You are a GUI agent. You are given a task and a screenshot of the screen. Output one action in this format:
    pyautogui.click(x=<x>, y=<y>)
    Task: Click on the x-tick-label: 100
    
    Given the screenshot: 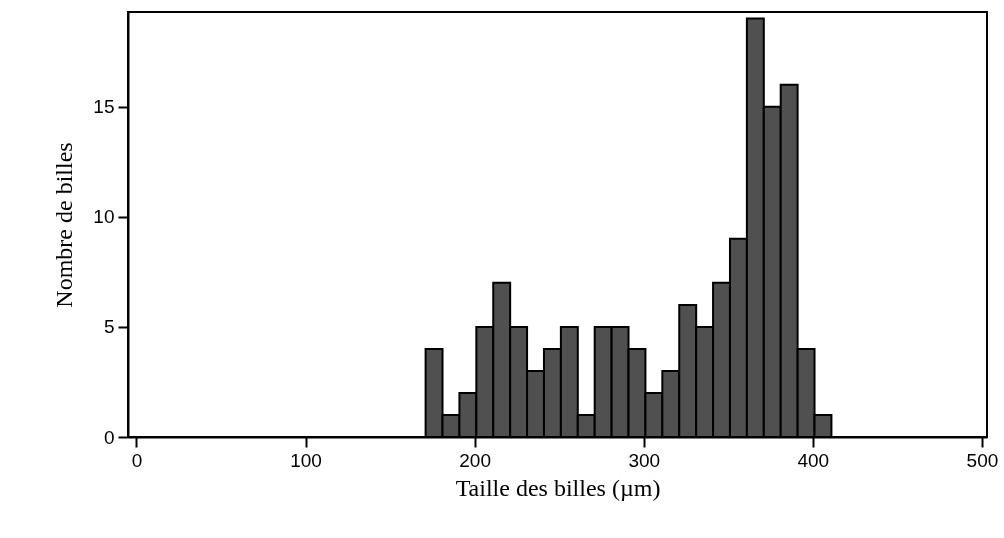 What is the action you would take?
    pyautogui.click(x=306, y=460)
    